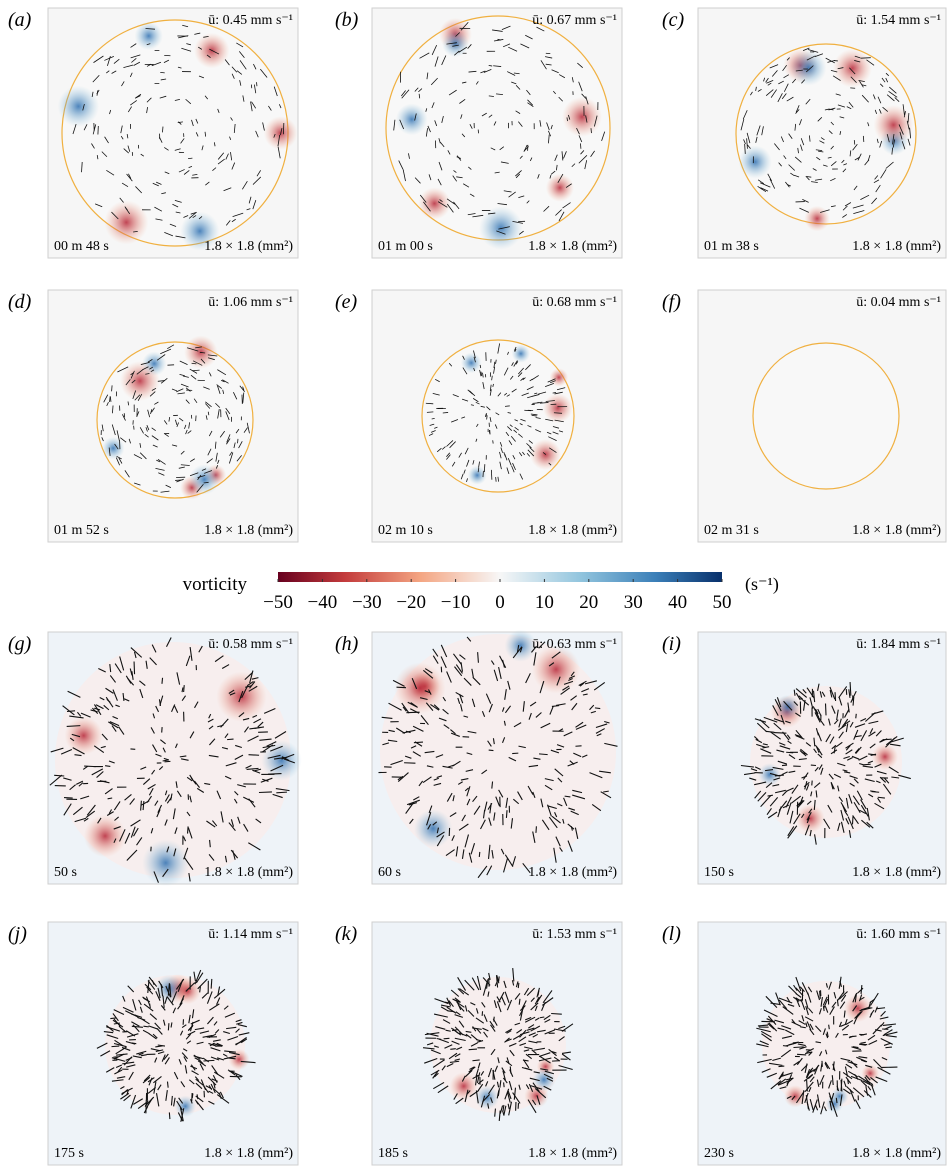 This screenshot has height=1174, width=947. What do you see at coordinates (17, 934) in the screenshot?
I see `panel-label: (j)` at bounding box center [17, 934].